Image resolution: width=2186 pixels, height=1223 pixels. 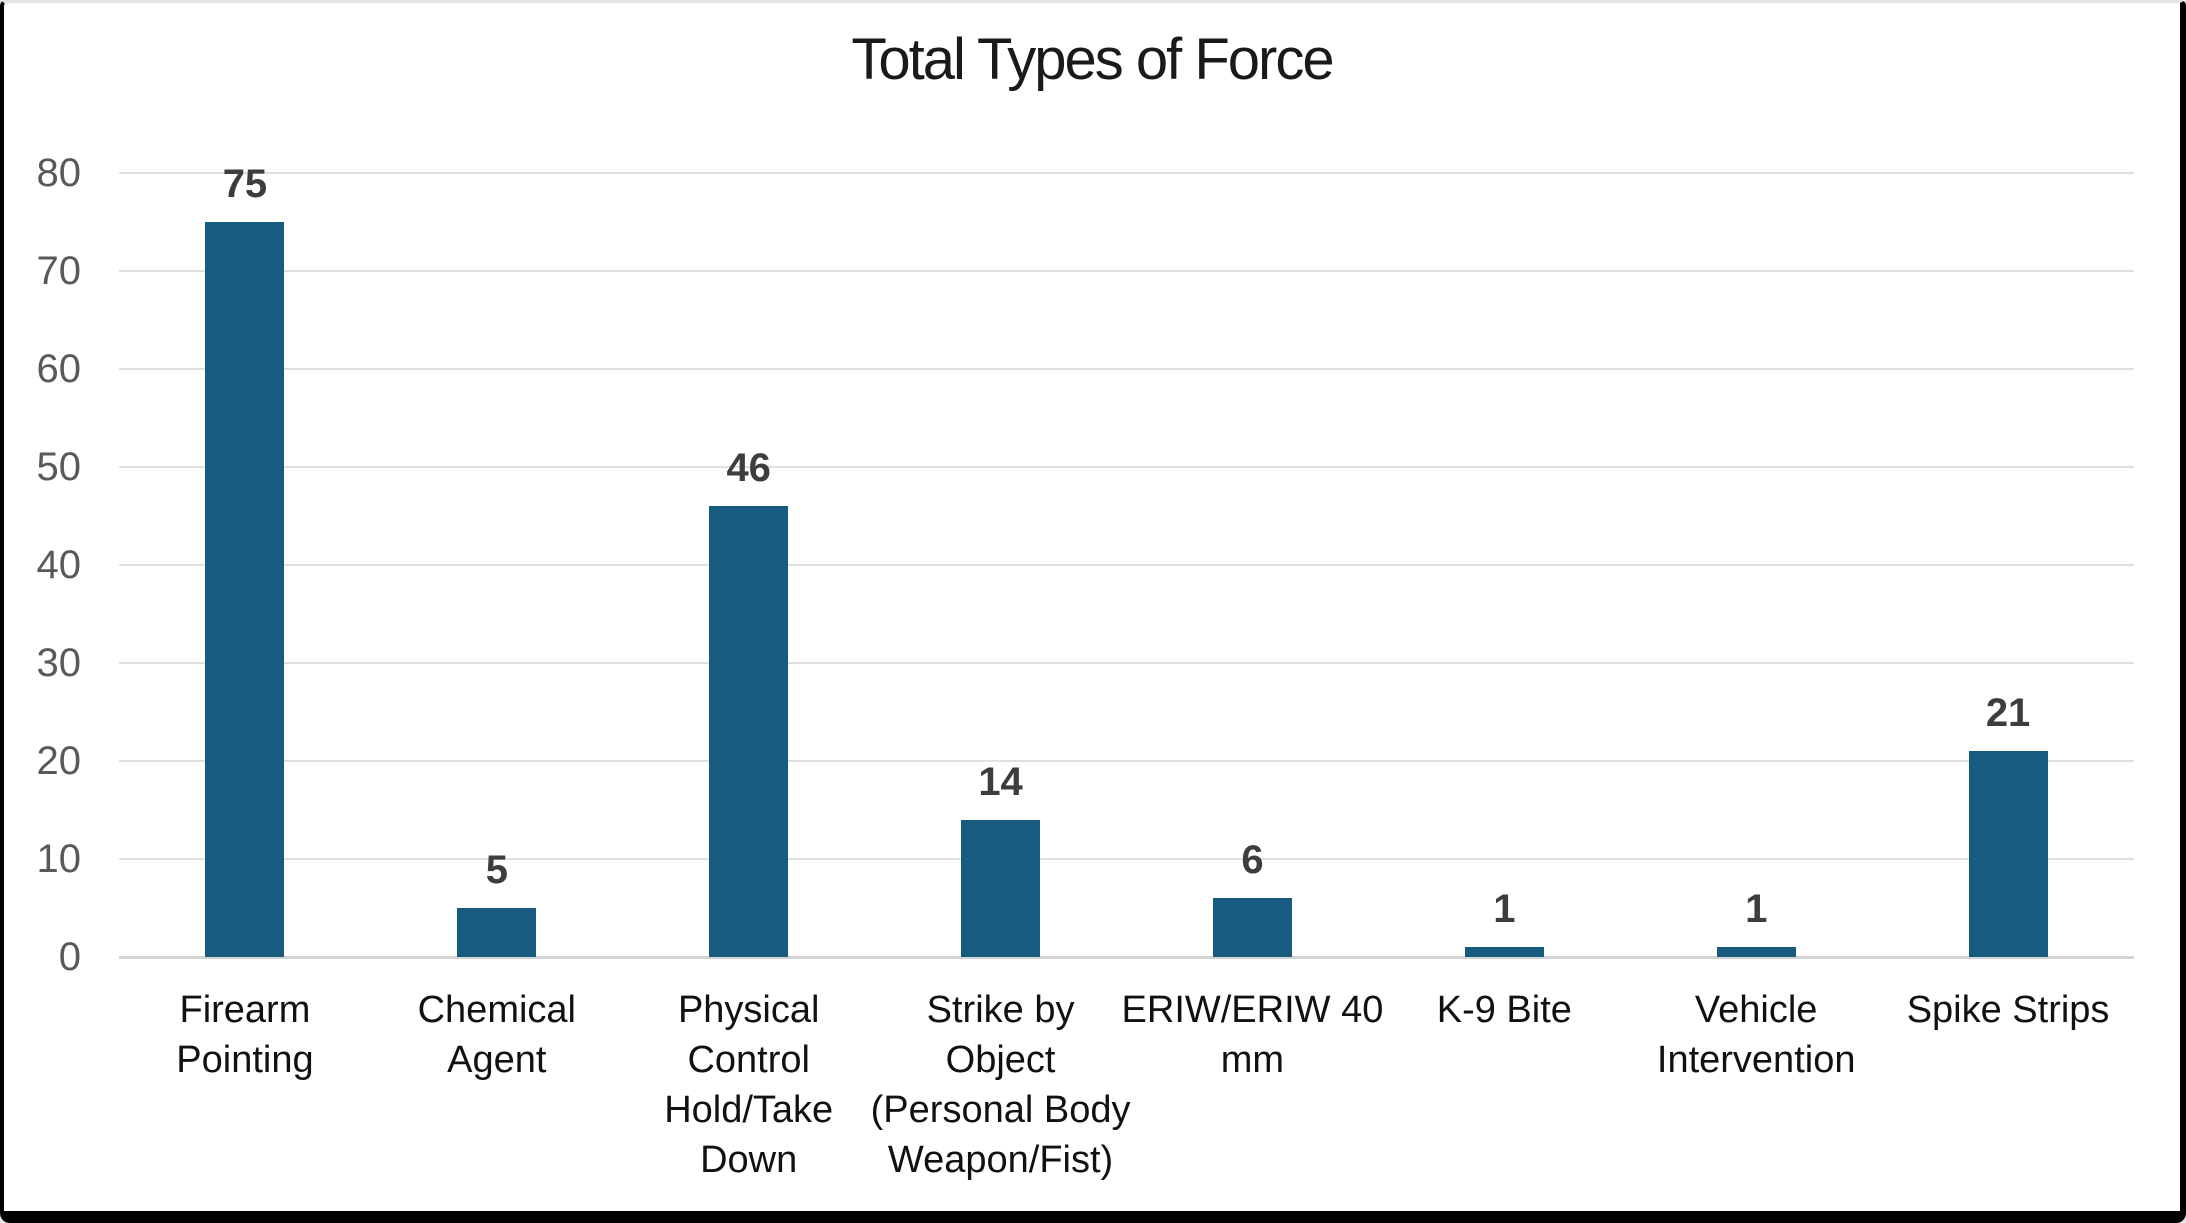 I want to click on y-axis-tick-label: 60, so click(x=59, y=369).